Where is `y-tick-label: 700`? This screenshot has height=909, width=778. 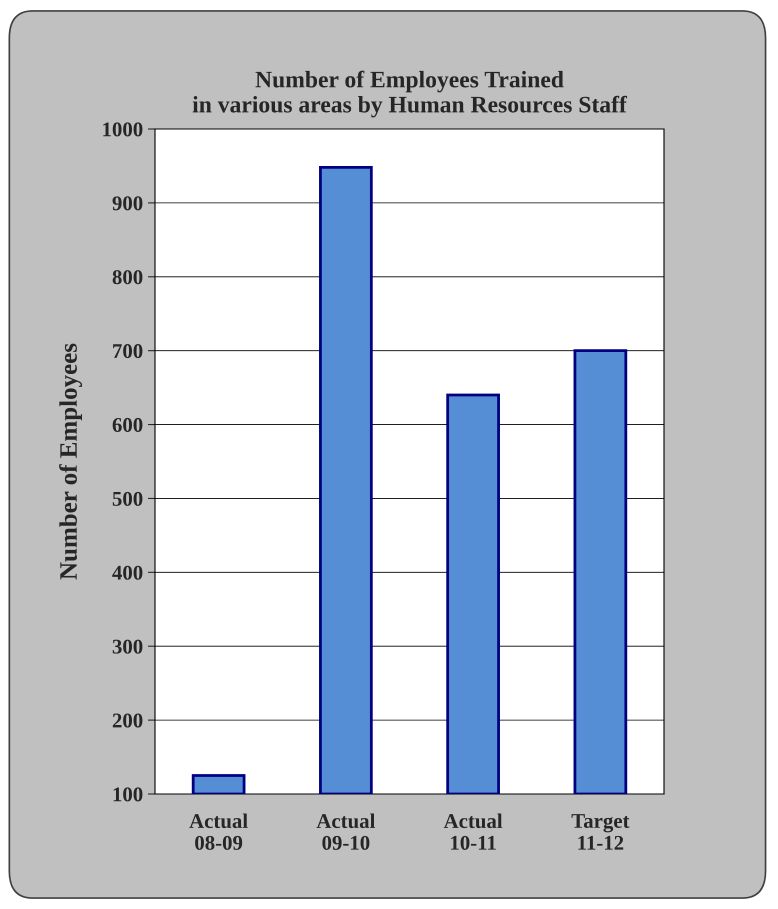 y-tick-label: 700 is located at coordinates (127, 351).